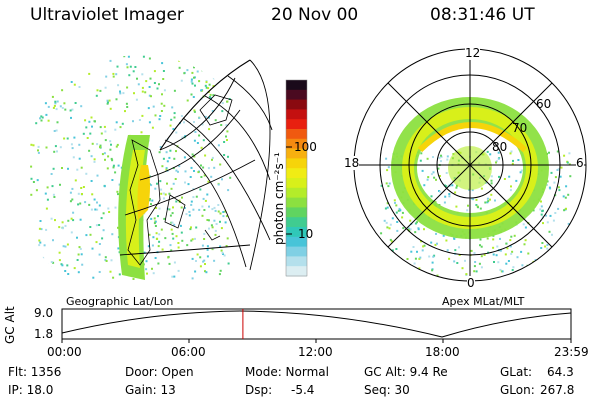 Image resolution: width=600 pixels, height=400 pixels. What do you see at coordinates (306, 234) in the screenshot?
I see `colorbar-tick-label-10: 10` at bounding box center [306, 234].